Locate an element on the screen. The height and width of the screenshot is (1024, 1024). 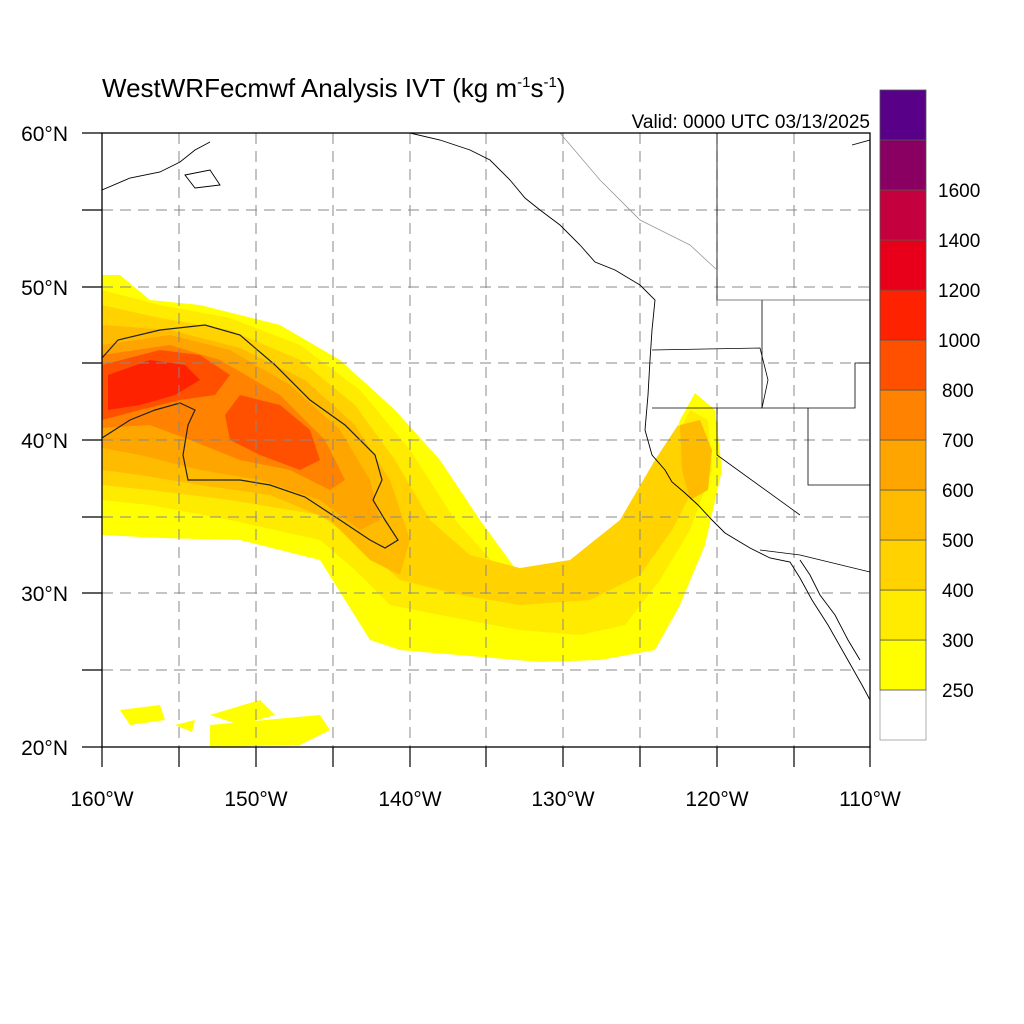
colorbar-label: 300 is located at coordinates (958, 641).